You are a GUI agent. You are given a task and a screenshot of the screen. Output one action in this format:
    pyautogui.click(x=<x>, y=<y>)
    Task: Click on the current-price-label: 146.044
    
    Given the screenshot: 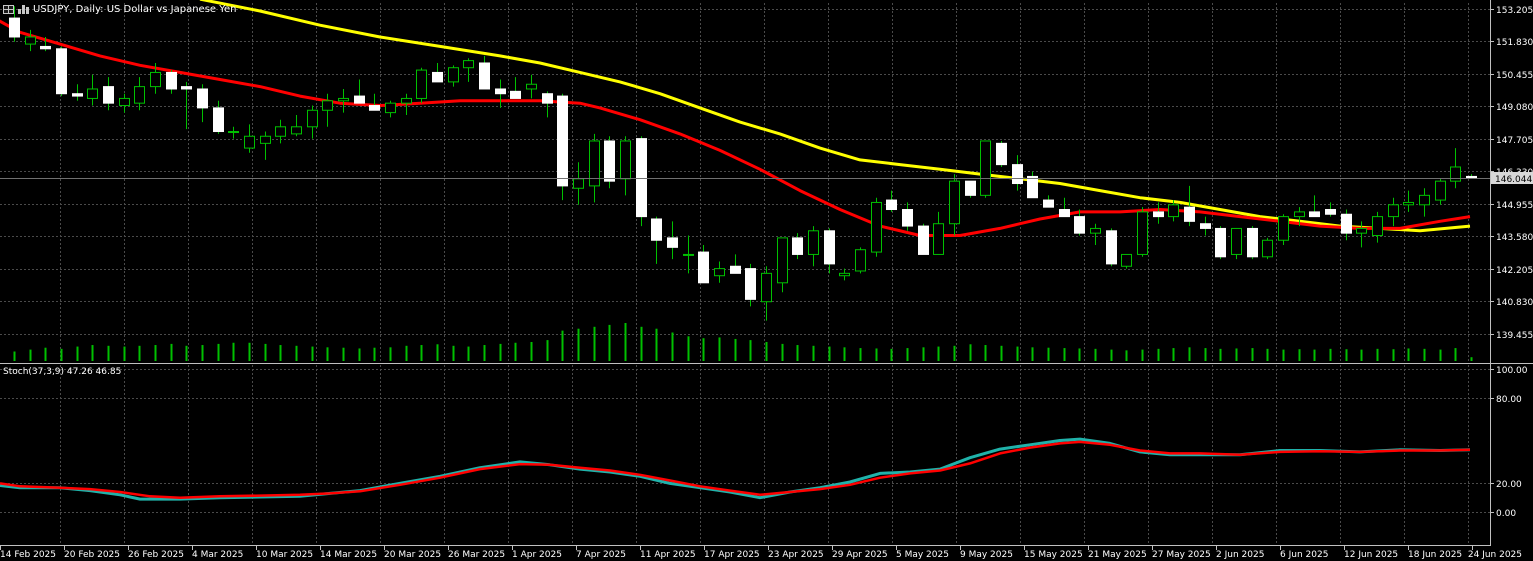 What is the action you would take?
    pyautogui.click(x=766, y=178)
    